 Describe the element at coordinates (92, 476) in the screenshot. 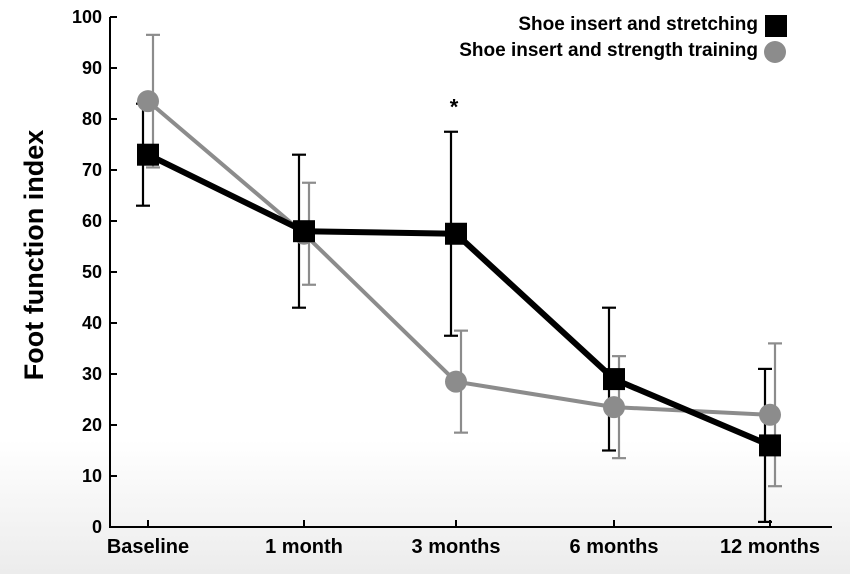

I see `y-tick-label: 10` at that location.